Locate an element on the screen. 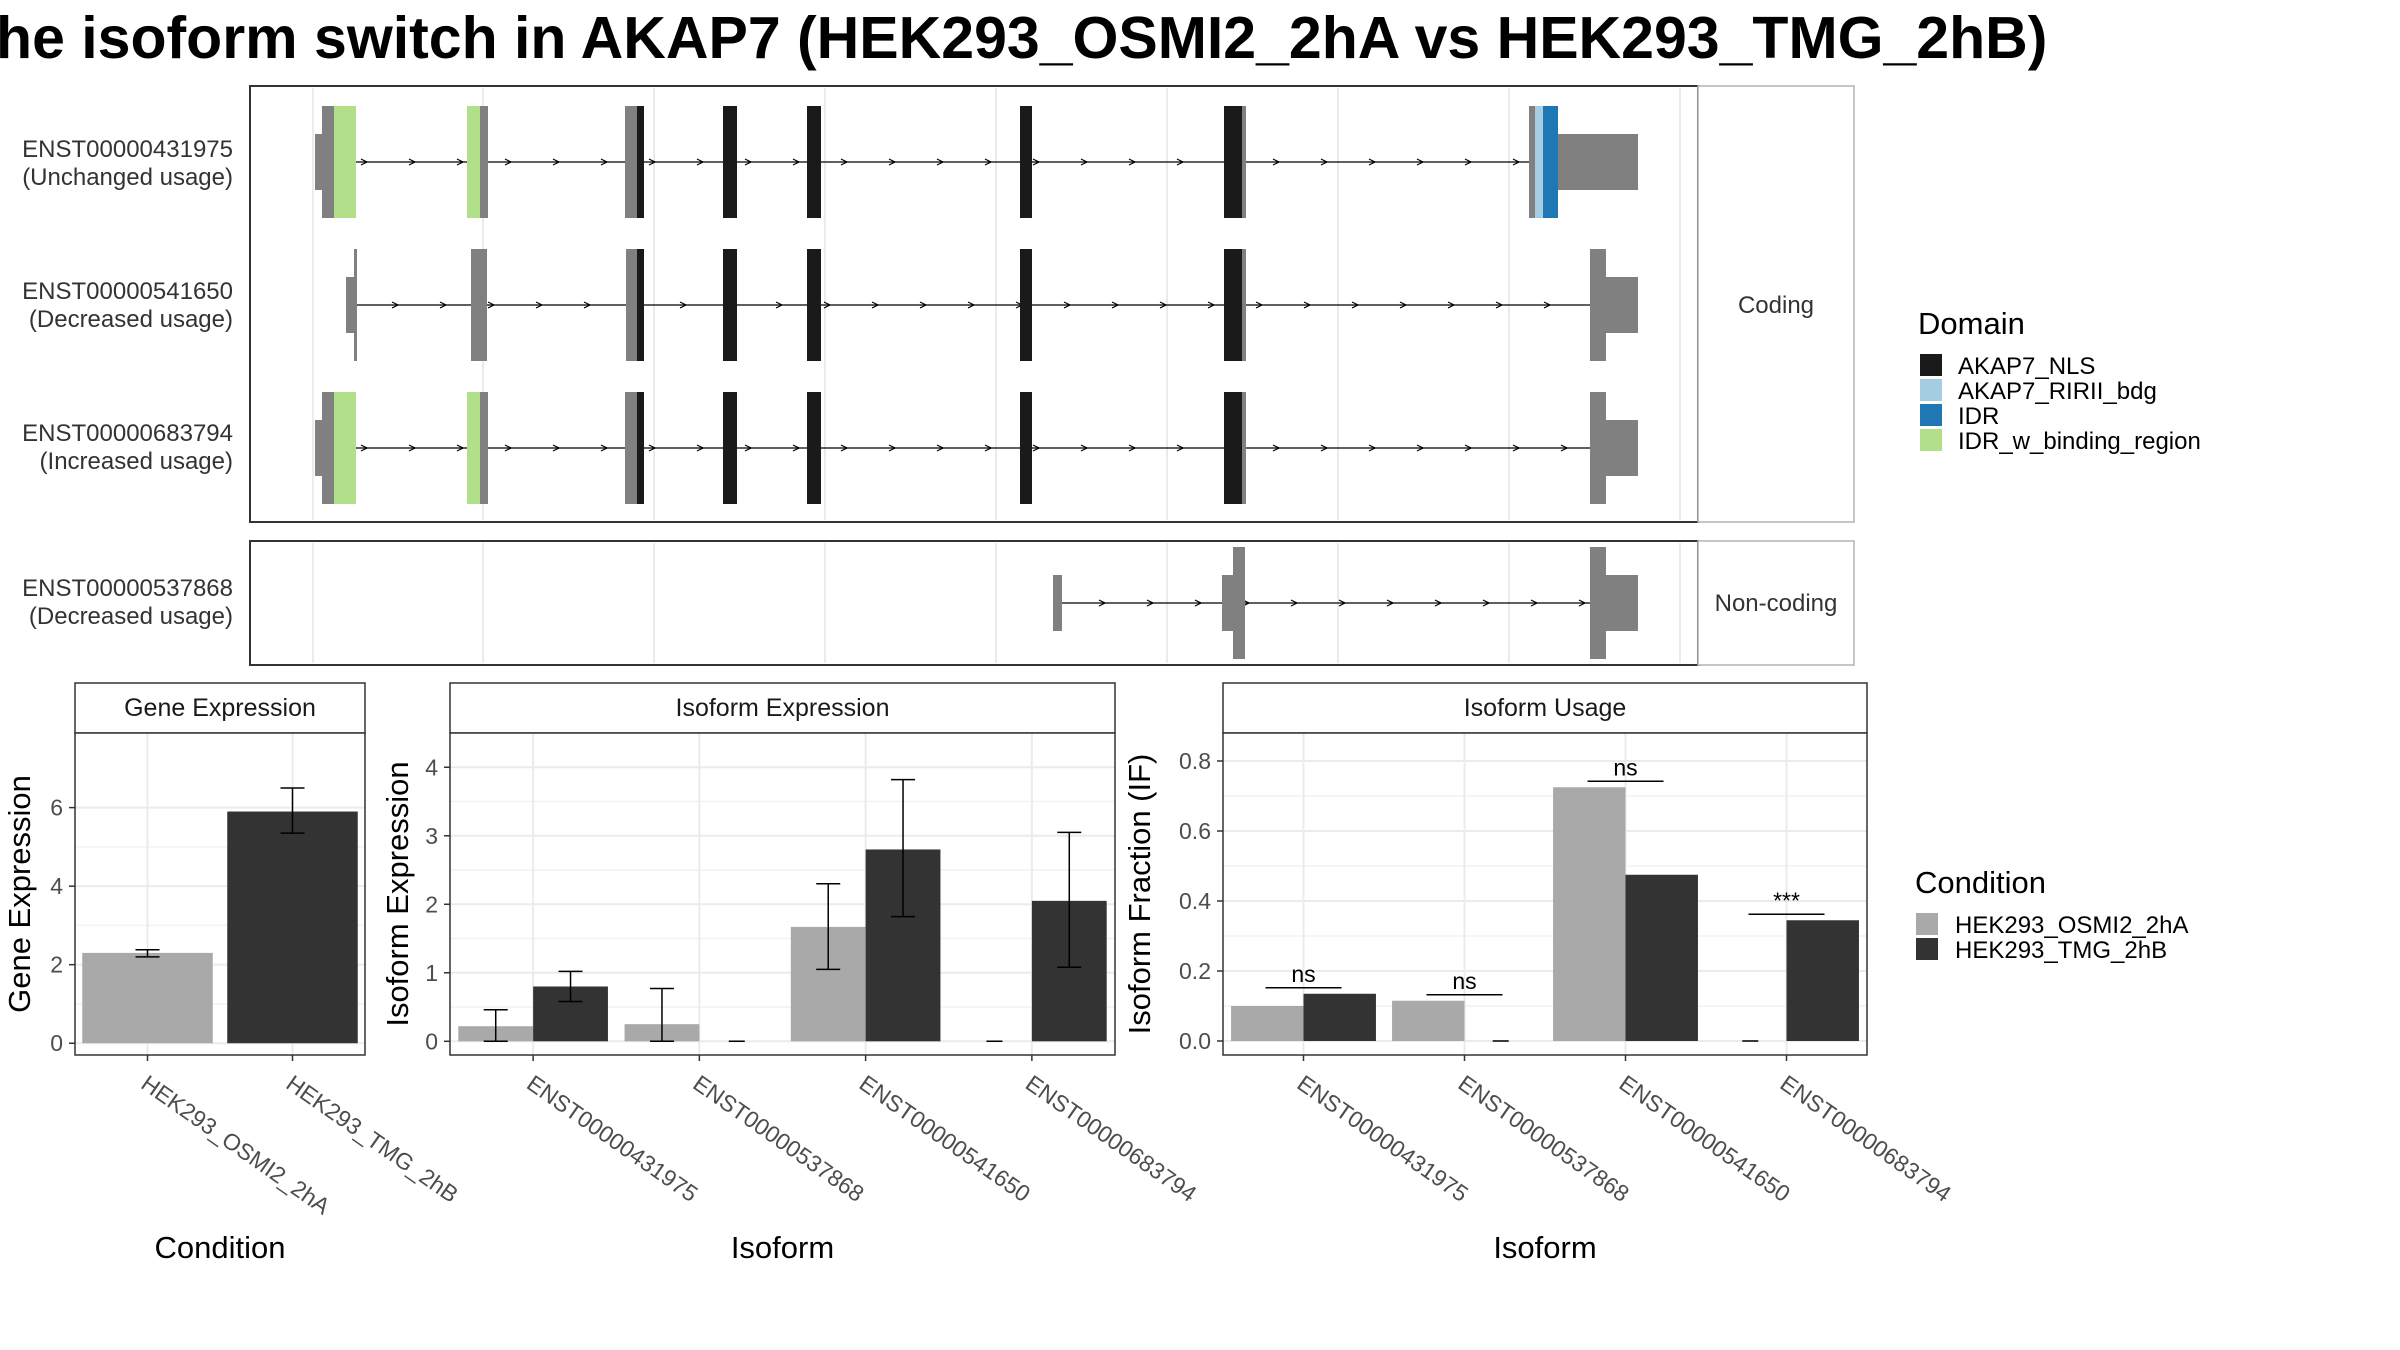 This screenshot has width=2400, height=1350. chart-title: Gene Expression is located at coordinates (220, 708).